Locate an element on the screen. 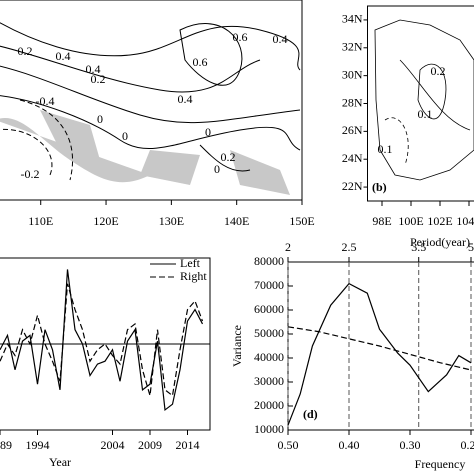 The height and width of the screenshot is (474, 474). y-tick-label: 34N is located at coordinates (352, 19).